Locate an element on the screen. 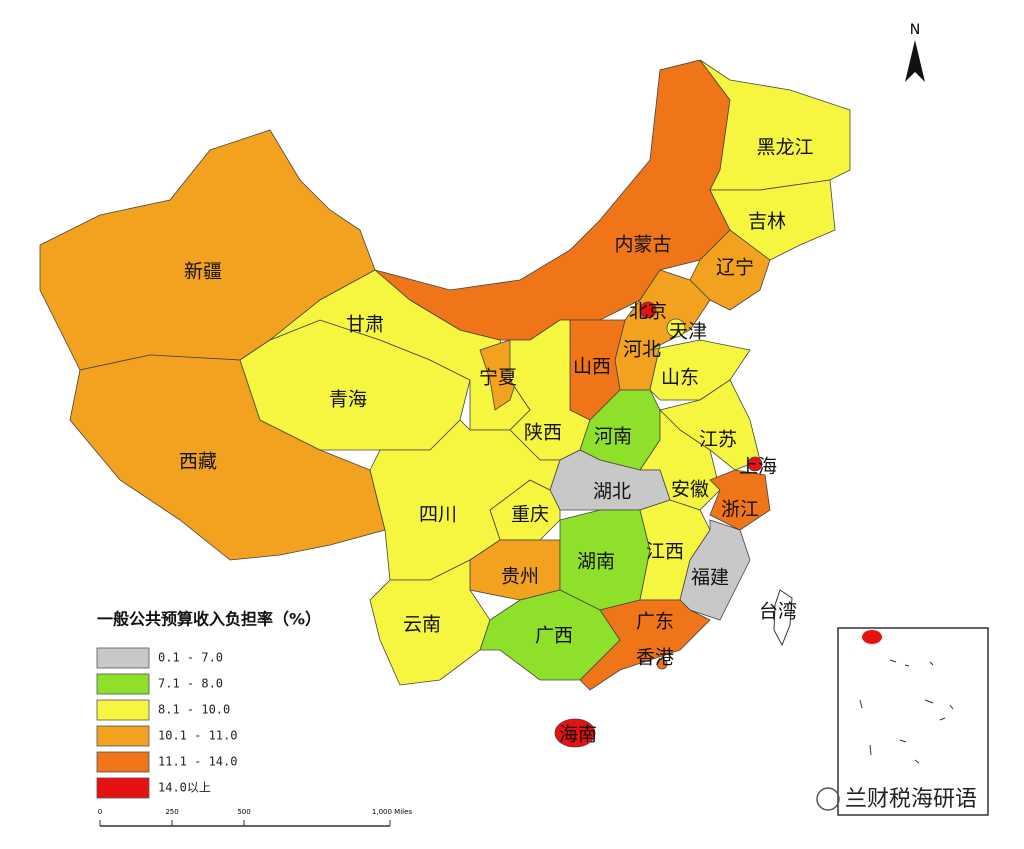 This screenshot has width=1024, height=849. region-label: 山东 is located at coordinates (680, 378).